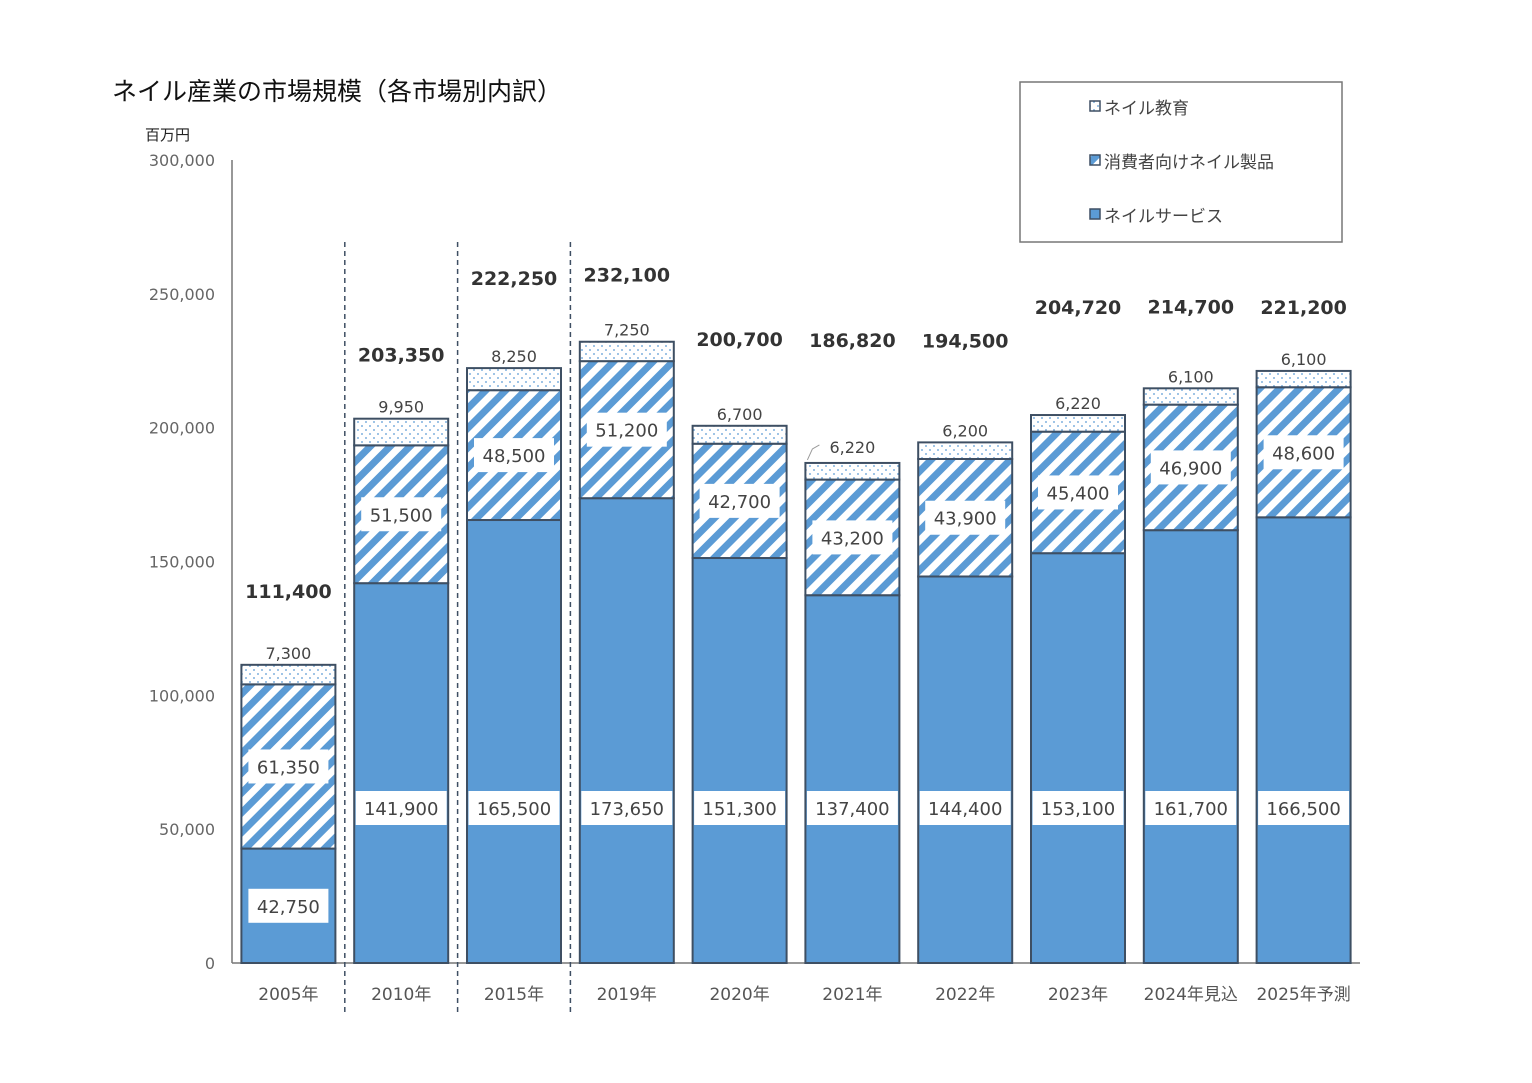 The width and height of the screenshot is (1532, 1083). What do you see at coordinates (288, 653) in the screenshot?
I see `data-label-education: 7,300` at bounding box center [288, 653].